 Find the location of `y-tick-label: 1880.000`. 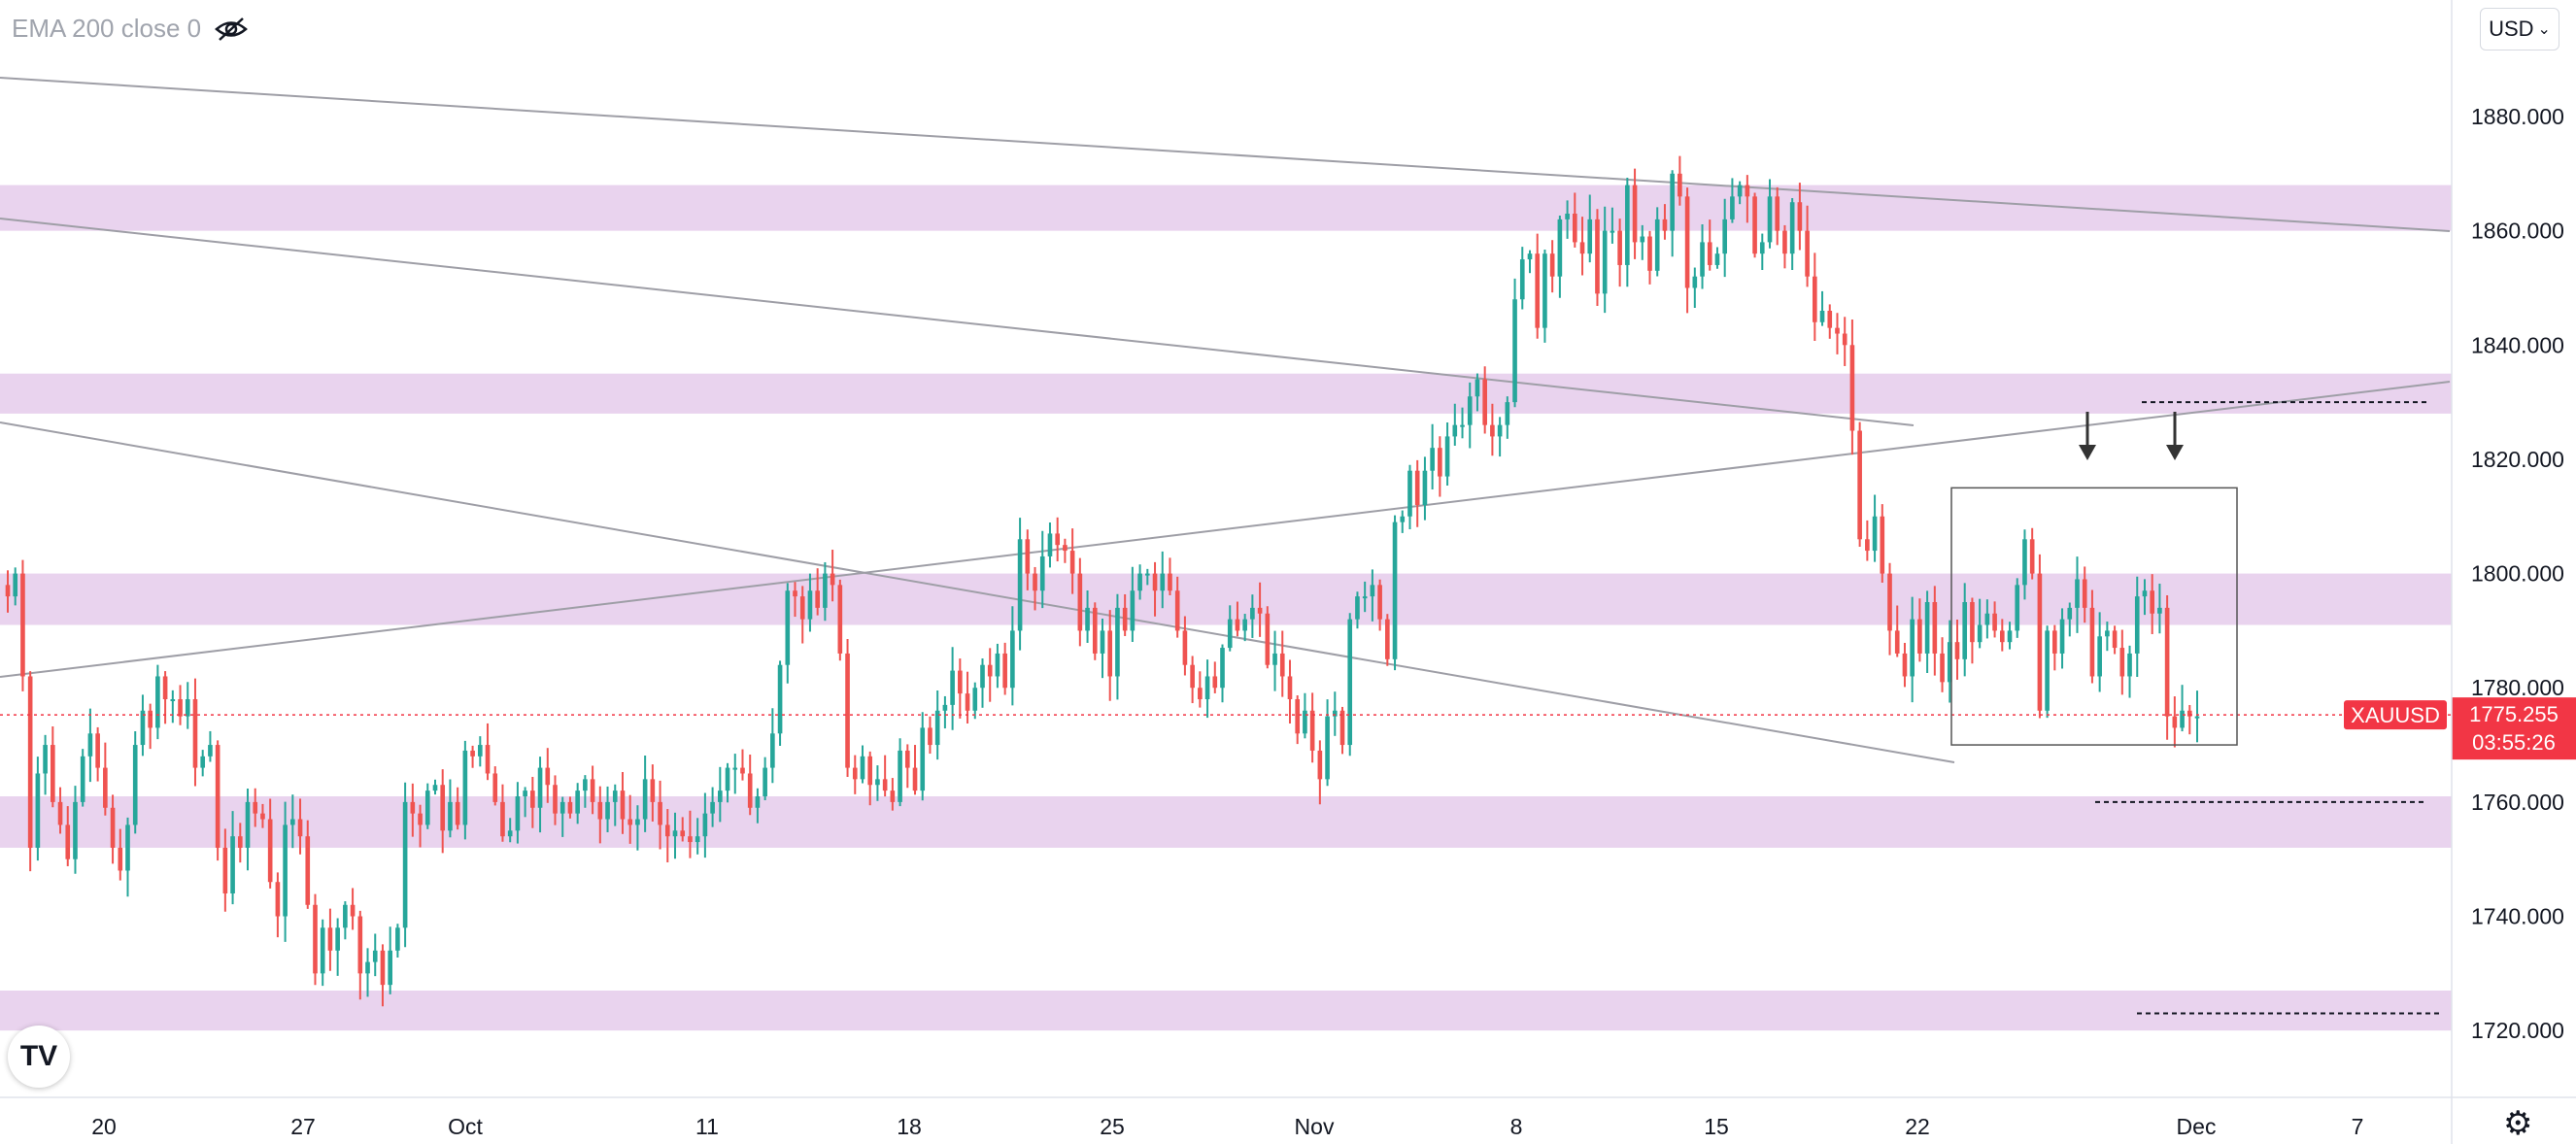

y-tick-label: 1880.000 is located at coordinates (2517, 116).